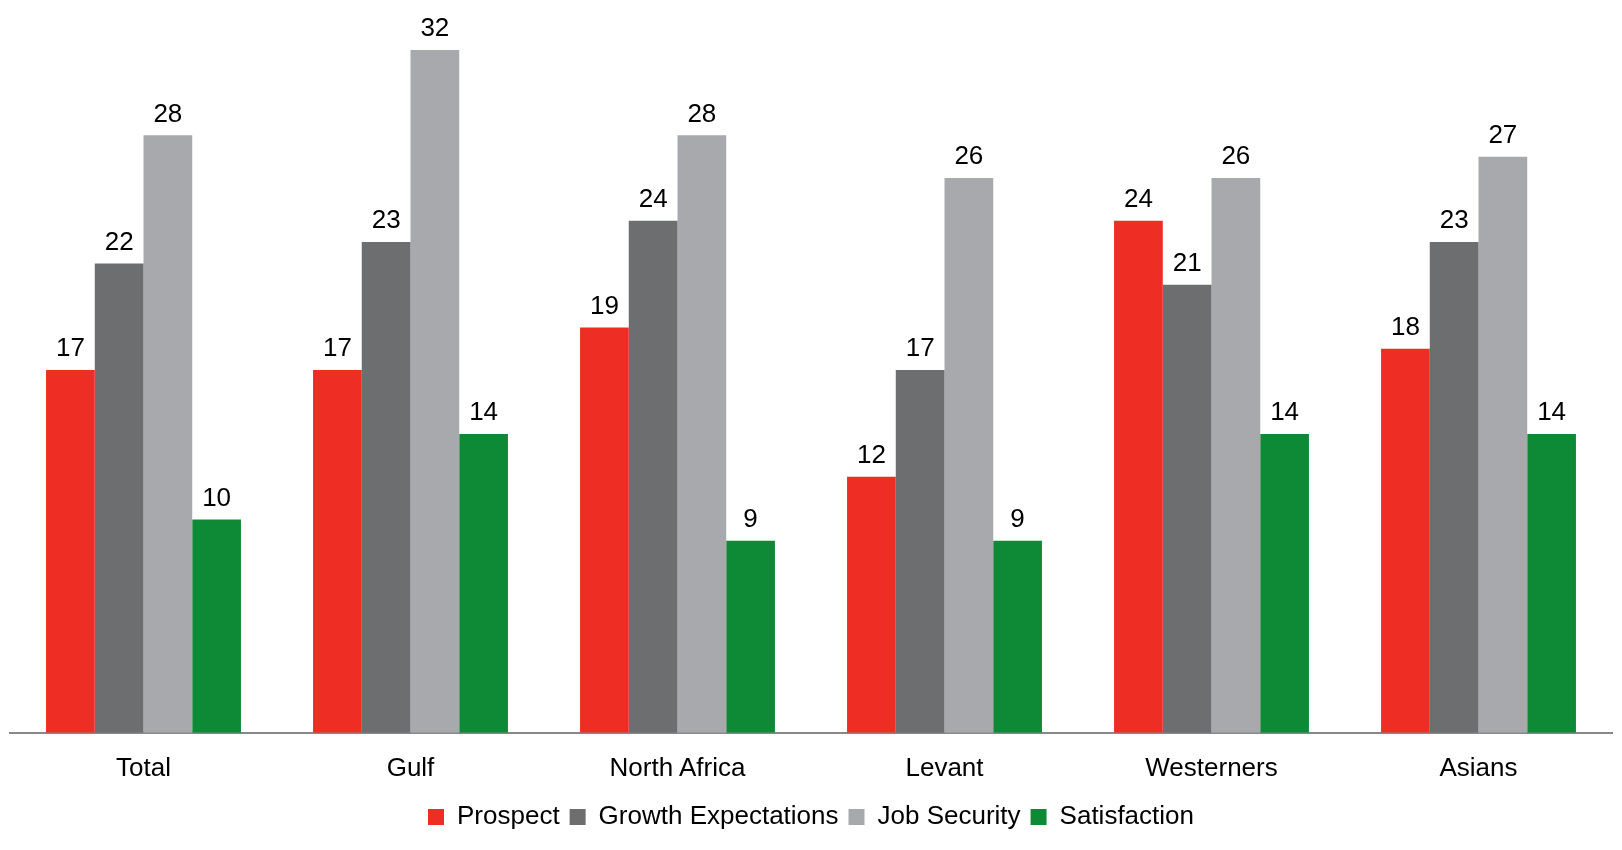 The width and height of the screenshot is (1622, 850). What do you see at coordinates (945, 766) in the screenshot?
I see `x-tick-label: Levant` at bounding box center [945, 766].